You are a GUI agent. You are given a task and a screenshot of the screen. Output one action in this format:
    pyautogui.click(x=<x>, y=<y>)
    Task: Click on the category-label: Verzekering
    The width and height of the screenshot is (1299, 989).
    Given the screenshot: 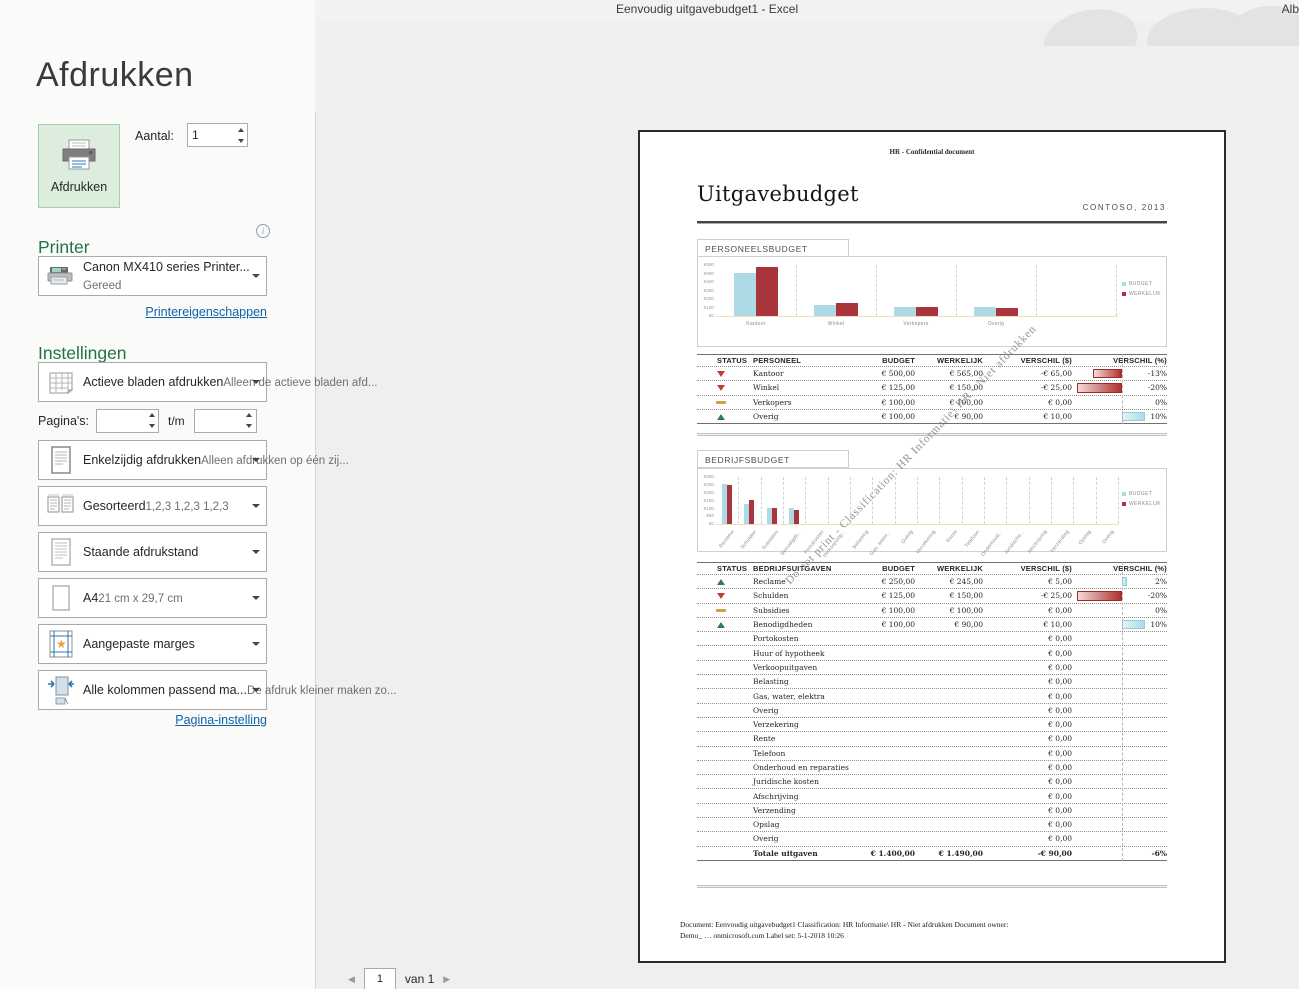 What is the action you would take?
    pyautogui.click(x=925, y=542)
    